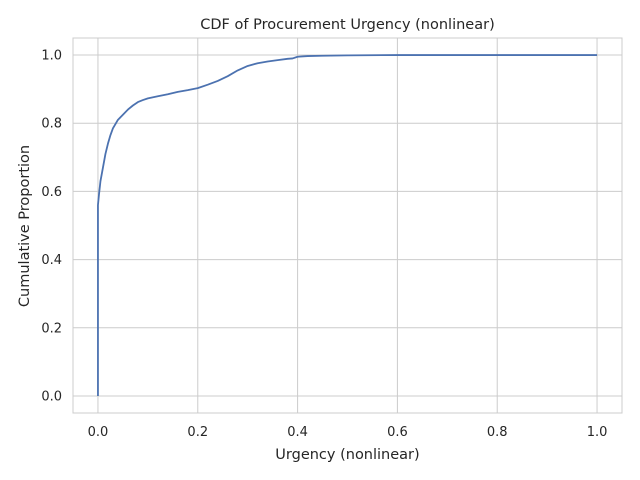 The image size is (640, 480). What do you see at coordinates (51, 192) in the screenshot?
I see `y-tick-label: 0.6` at bounding box center [51, 192].